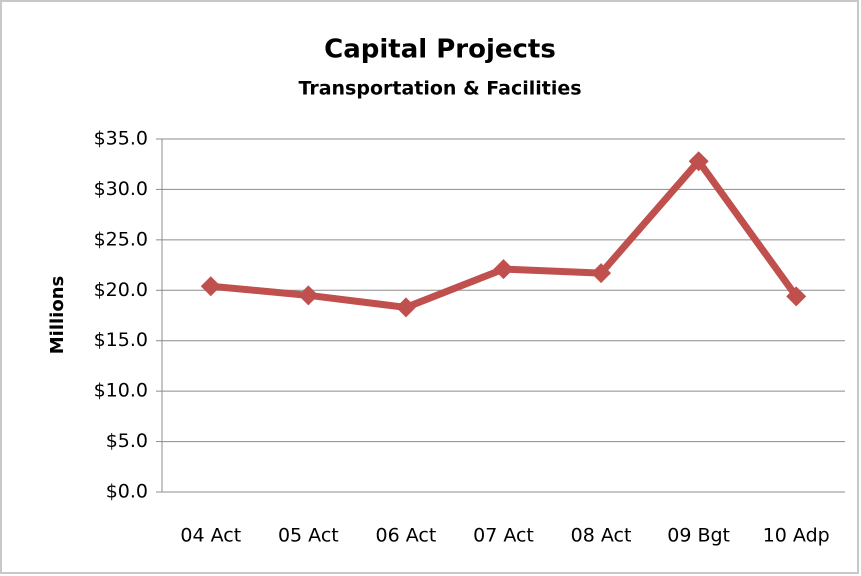  What do you see at coordinates (57, 315) in the screenshot?
I see `y-axis-label: Millions` at bounding box center [57, 315].